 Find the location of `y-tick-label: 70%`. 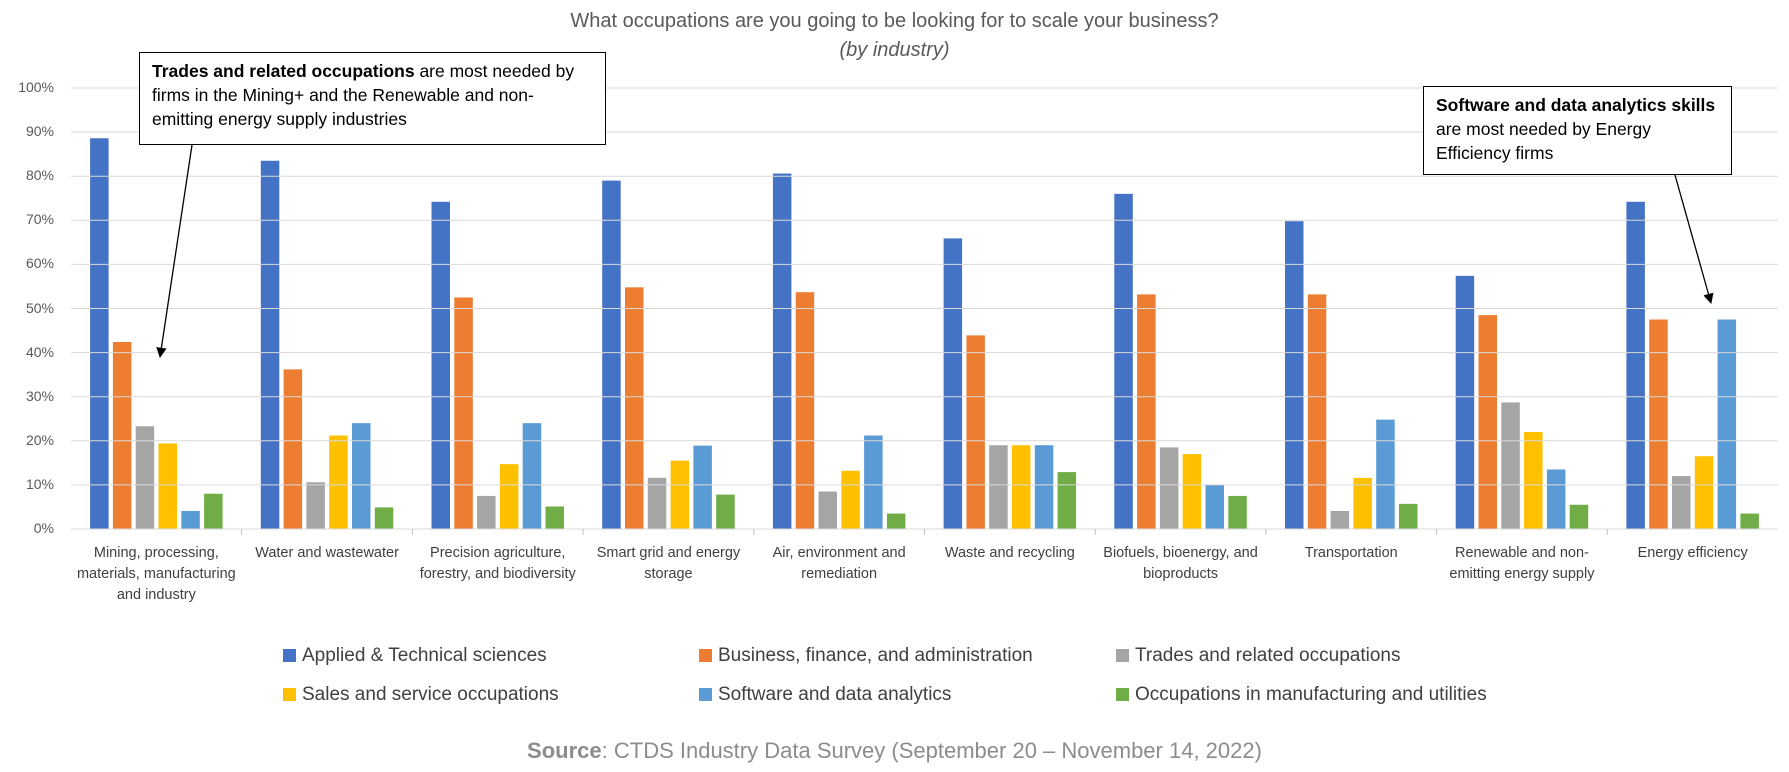

y-tick-label: 70% is located at coordinates (39, 219).